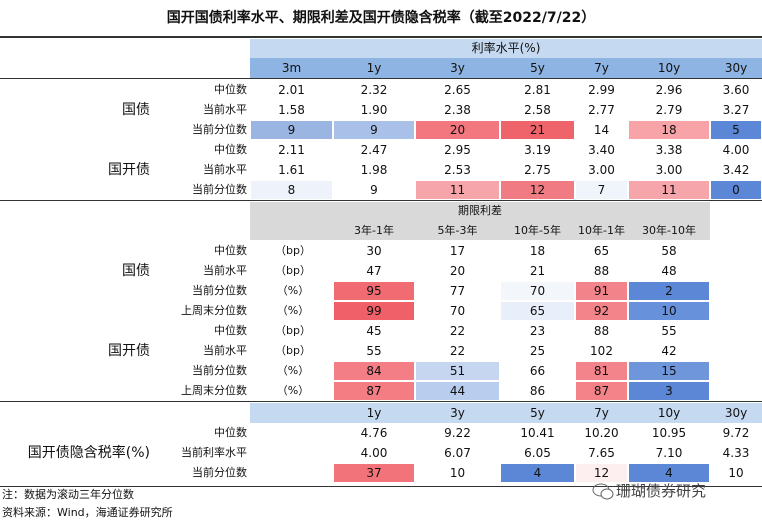 Image resolution: width=762 pixels, height=526 pixels. What do you see at coordinates (669, 433) in the screenshot?
I see `cell: 10.95` at bounding box center [669, 433].